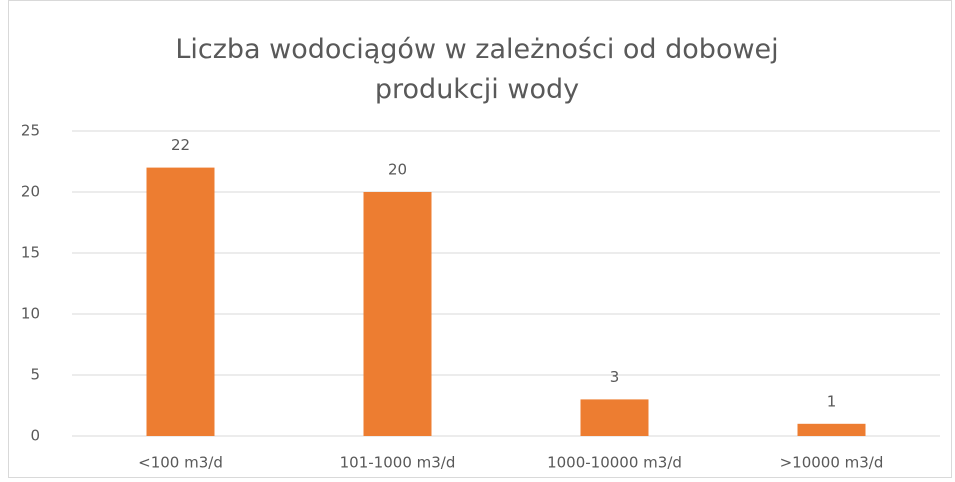 The height and width of the screenshot is (482, 955). Describe the element at coordinates (832, 463) in the screenshot. I see `x-tick-label: >10000 m3/d` at that location.